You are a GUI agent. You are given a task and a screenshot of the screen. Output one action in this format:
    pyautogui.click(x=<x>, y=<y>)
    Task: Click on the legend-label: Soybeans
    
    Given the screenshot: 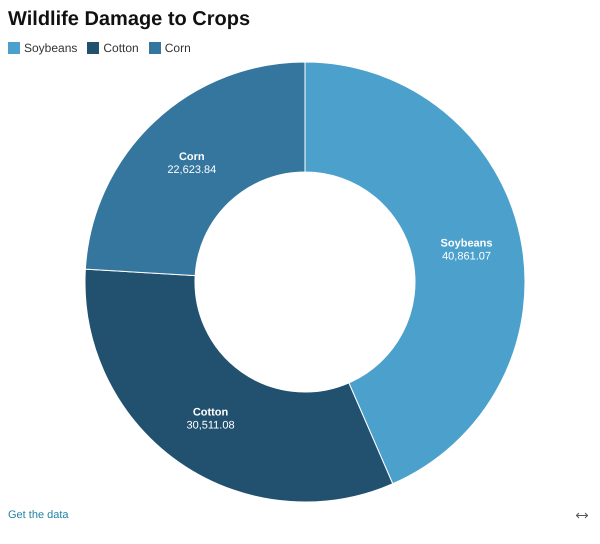 What is the action you would take?
    pyautogui.click(x=50, y=48)
    